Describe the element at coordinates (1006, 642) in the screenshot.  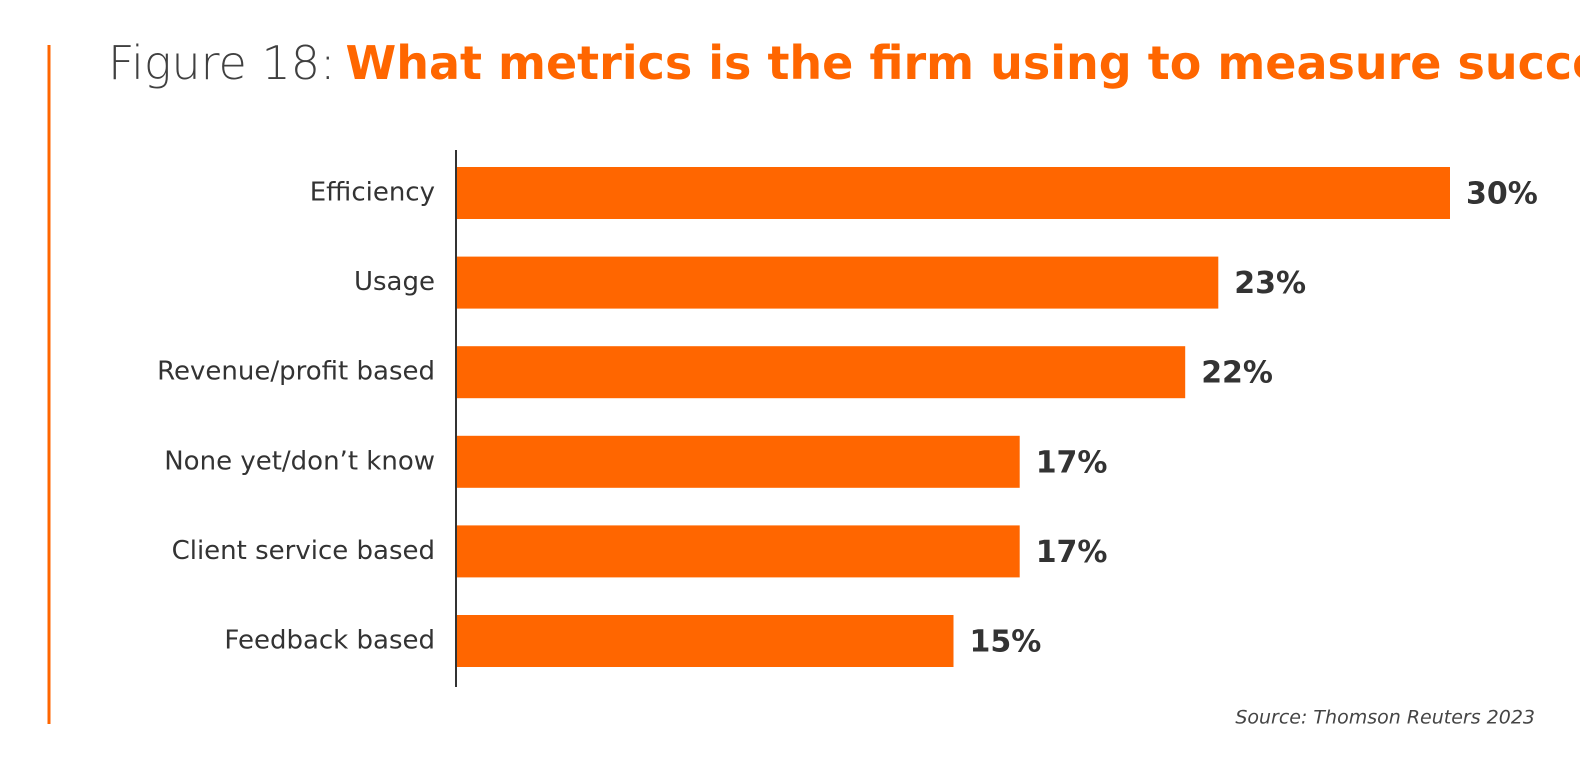
I see `value-label: 15%` at that location.